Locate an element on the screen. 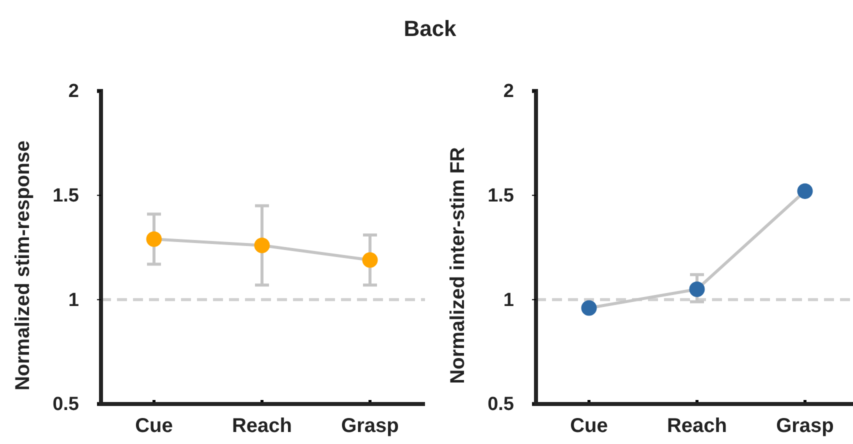 This screenshot has width=853, height=444. y-axis-title: Normalized stim-response is located at coordinates (23, 265).